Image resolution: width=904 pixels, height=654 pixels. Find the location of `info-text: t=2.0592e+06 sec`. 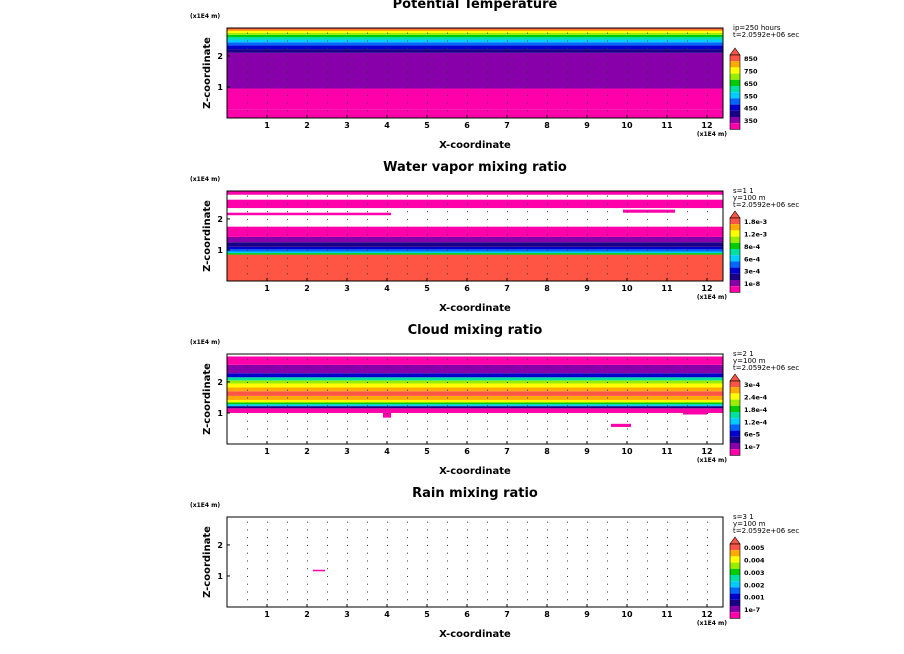

info-text: t=2.0592e+06 sec is located at coordinates (766, 35).